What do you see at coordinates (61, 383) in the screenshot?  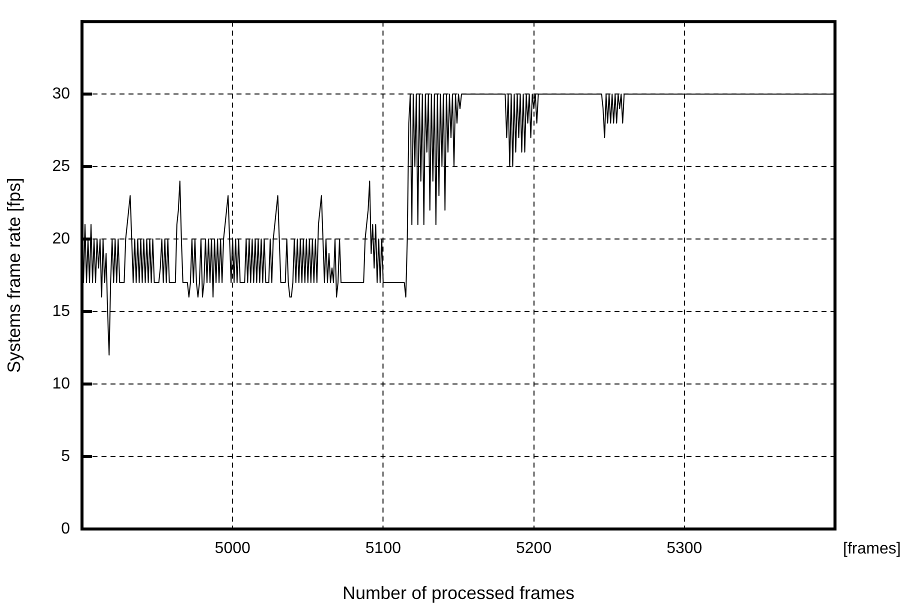 I see `y-tick-label: 10` at bounding box center [61, 383].